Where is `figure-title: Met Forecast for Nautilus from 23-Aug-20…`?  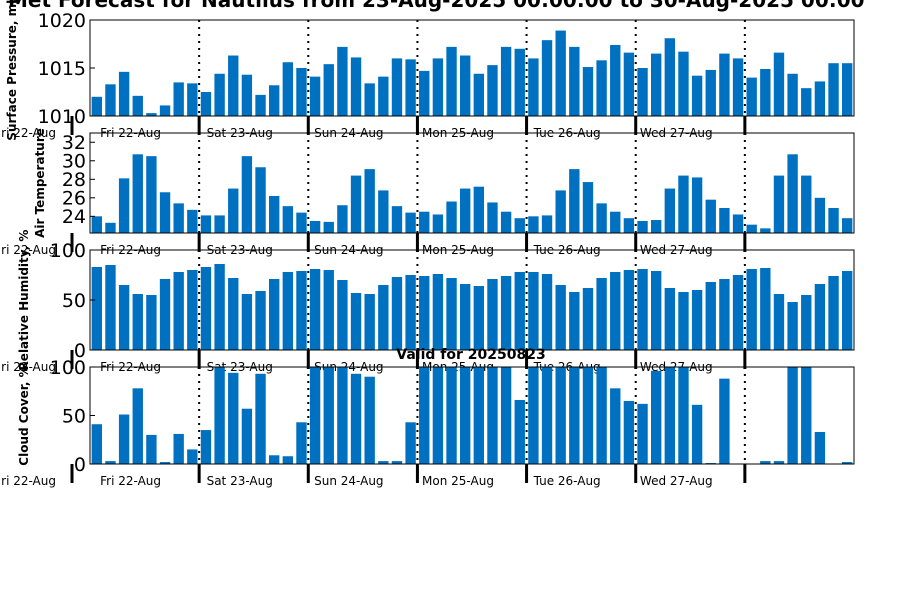
figure-title: Met Forecast for Nautilus from 23-Aug-20… is located at coordinates (436, 6).